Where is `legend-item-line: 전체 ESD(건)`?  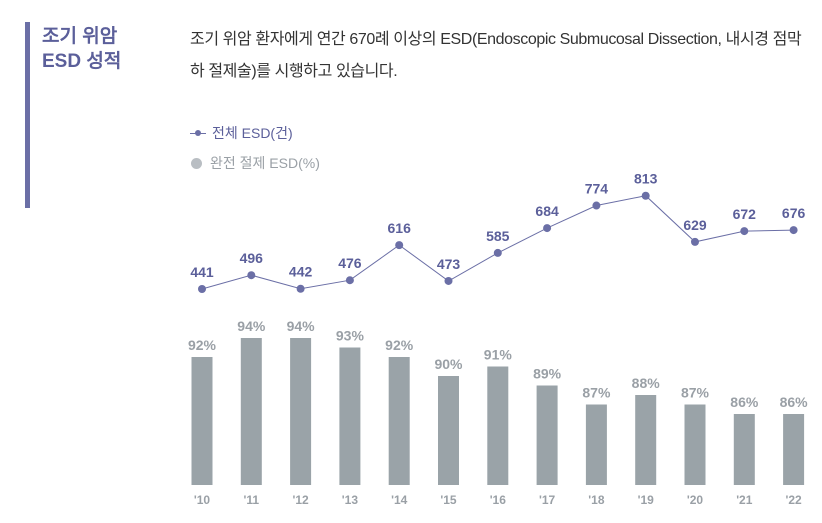
legend-item-line: 전체 ESD(건) is located at coordinates (255, 133).